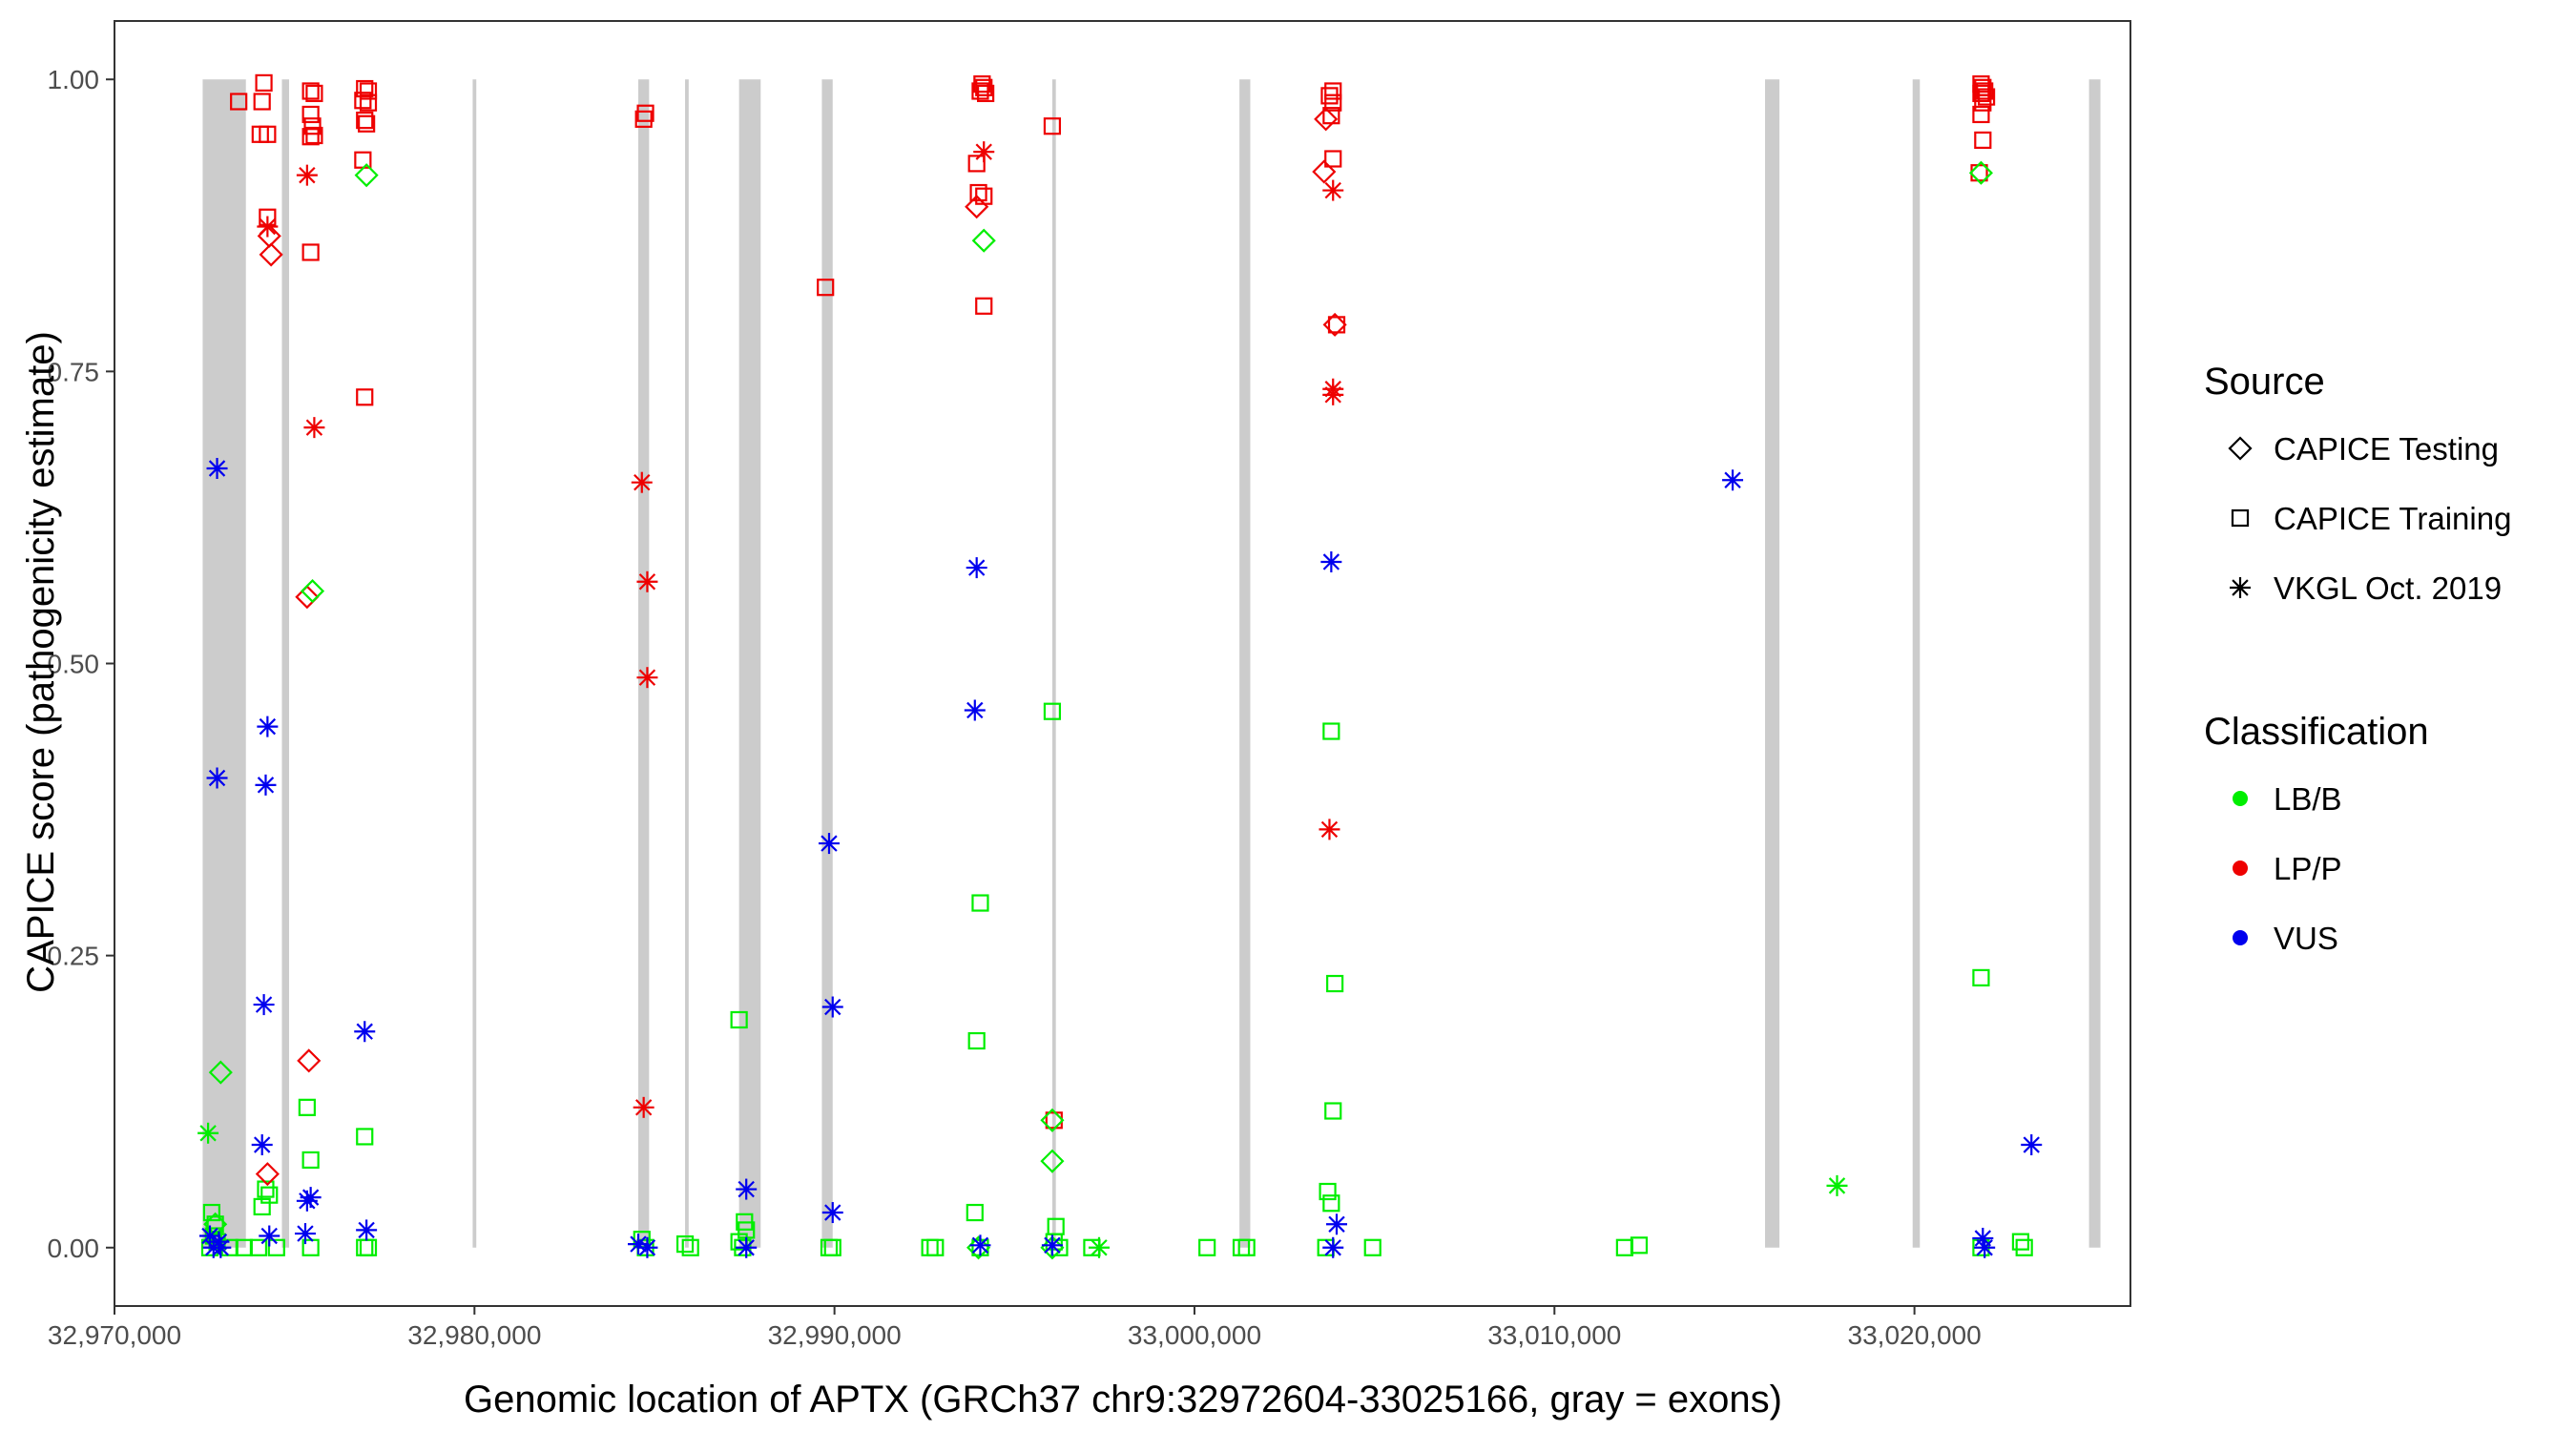  Describe the element at coordinates (2240, 937) in the screenshot. I see `legend-key-dot` at that location.